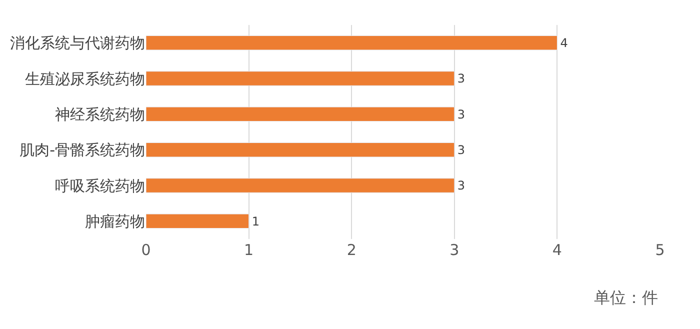 Image resolution: width=700 pixels, height=329 pixels. Describe the element at coordinates (351, 250) in the screenshot. I see `x-tick-label: 2` at that location.